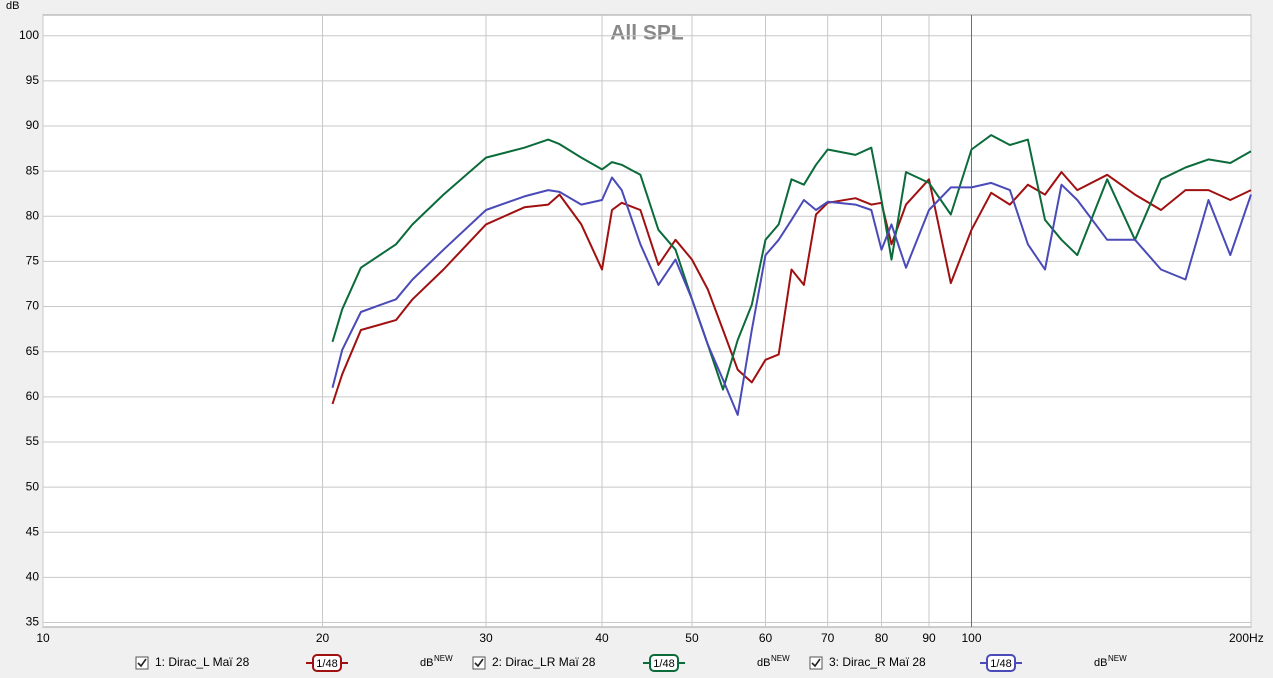 This screenshot has height=678, width=1273. What do you see at coordinates (33, 215) in the screenshot?
I see `y-tick-label: 80` at bounding box center [33, 215].